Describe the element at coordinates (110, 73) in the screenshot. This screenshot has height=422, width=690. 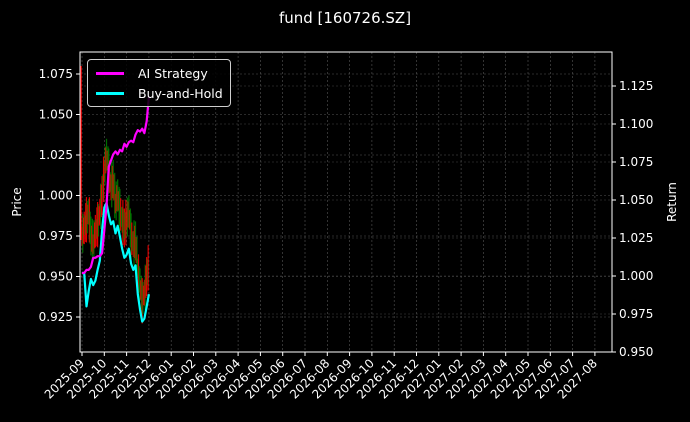
I see `ai-strategy-swatch-icon` at that location.